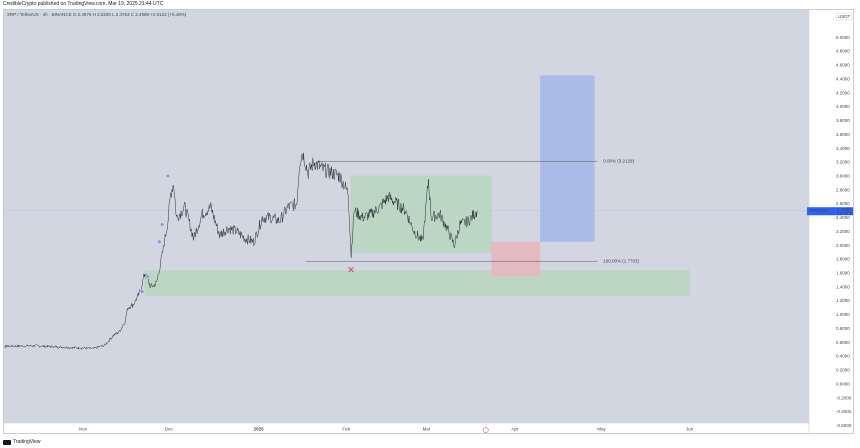 This screenshot has width=860, height=448. Describe the element at coordinates (7, 442) in the screenshot. I see `tradingview-logo-icon` at that location.